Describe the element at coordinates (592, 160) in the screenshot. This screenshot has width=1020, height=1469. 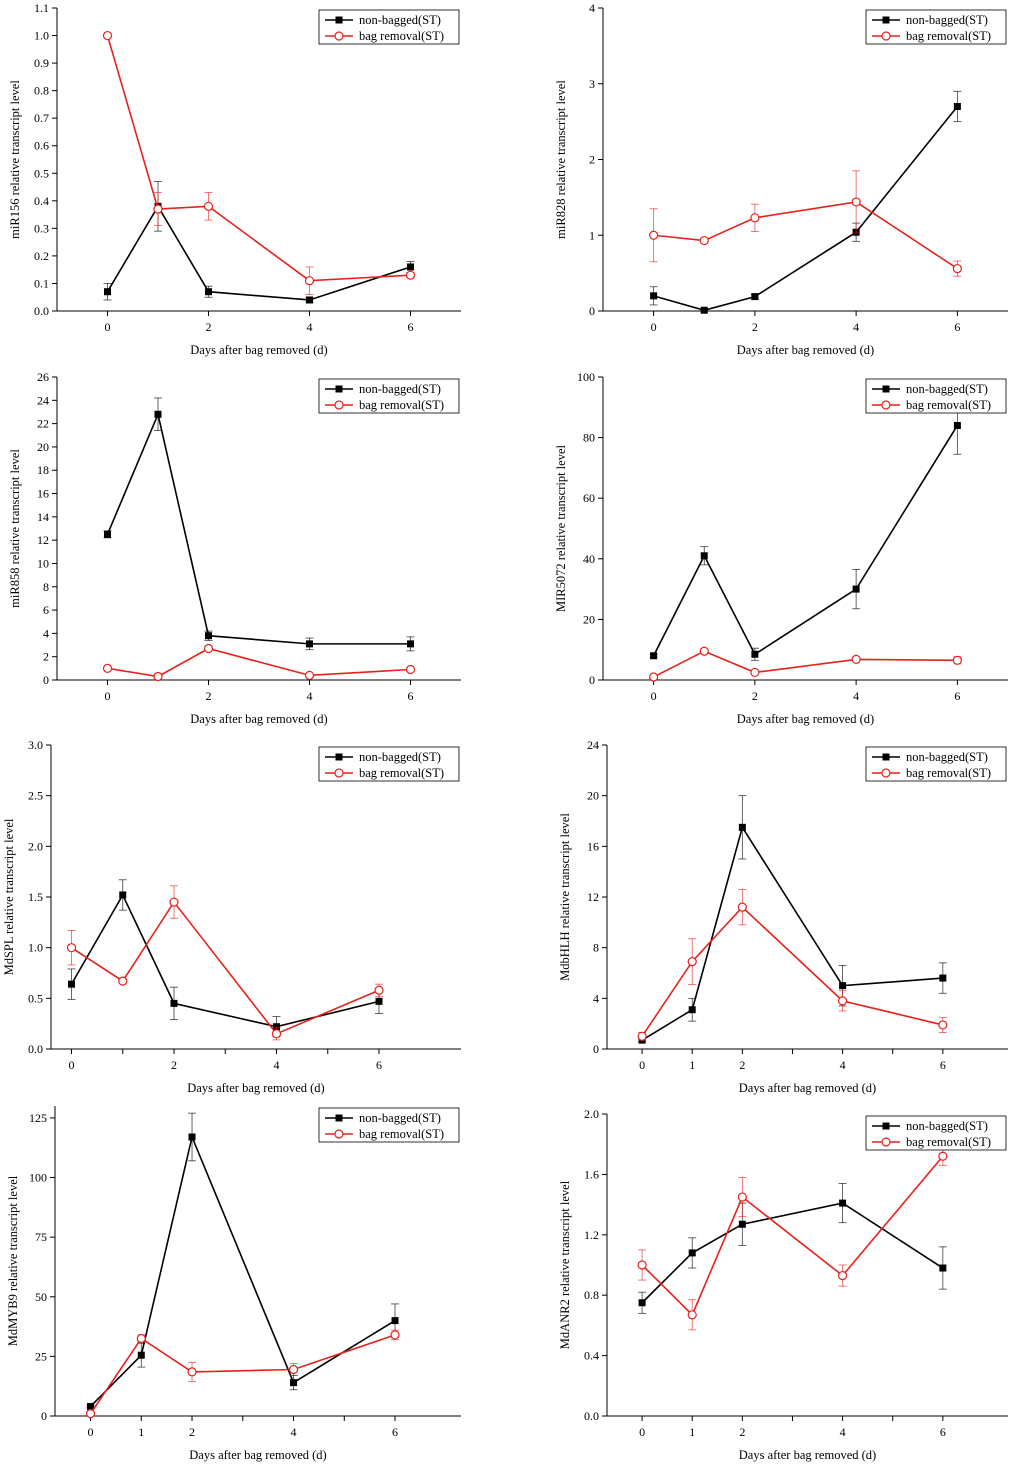
I see `y-tick-label: 2` at that location.